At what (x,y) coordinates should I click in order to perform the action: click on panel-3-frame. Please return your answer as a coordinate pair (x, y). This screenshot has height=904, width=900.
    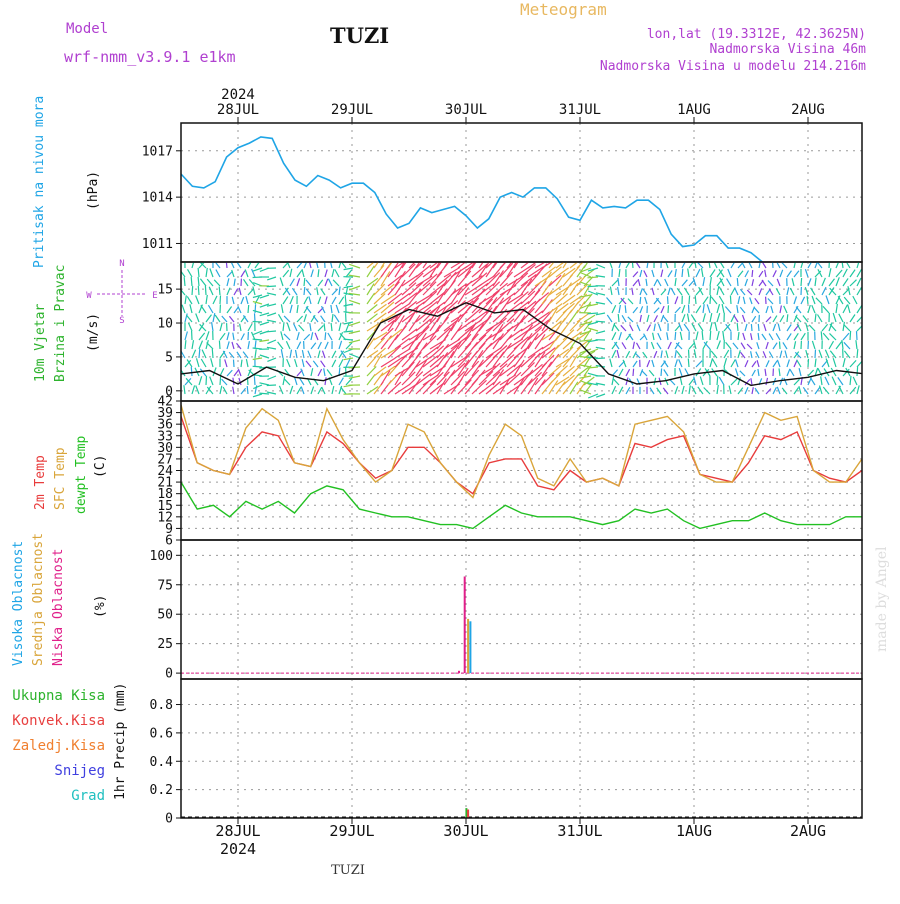
    Looking at the image, I should click on (521, 609).